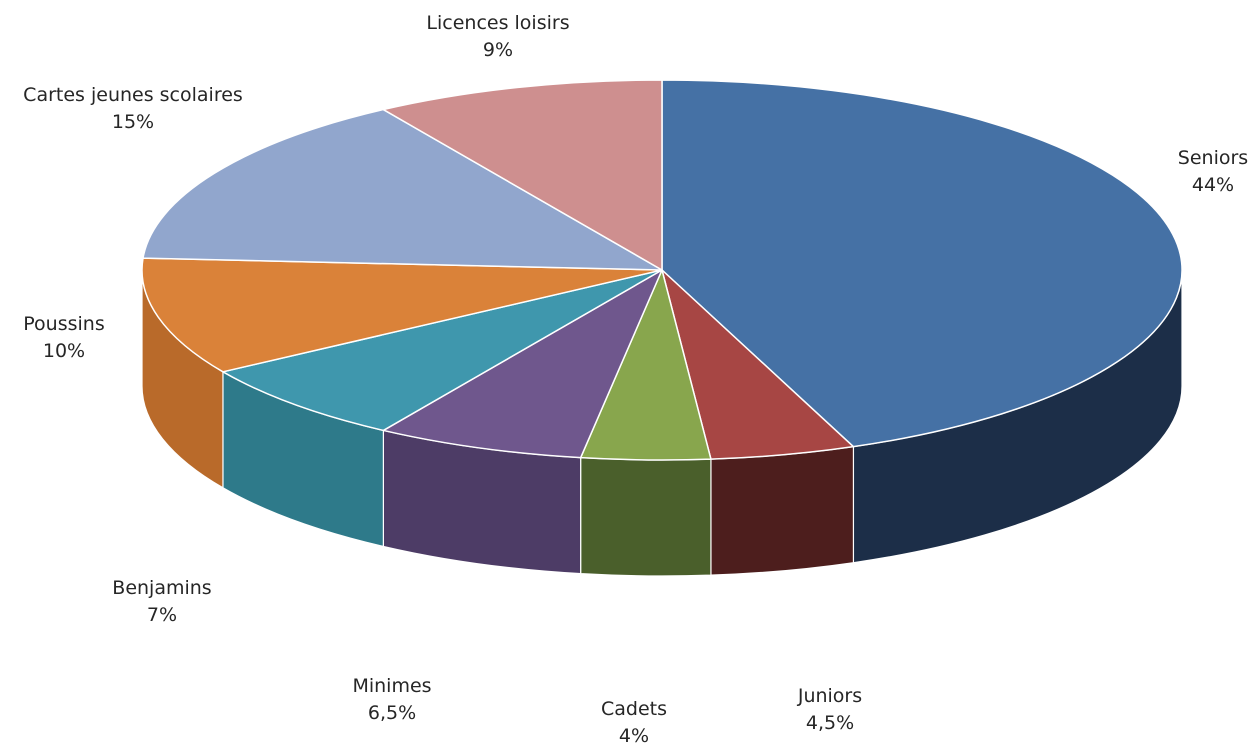 Image resolution: width=1255 pixels, height=747 pixels. I want to click on pie-slice-minimes, so click(522, 364).